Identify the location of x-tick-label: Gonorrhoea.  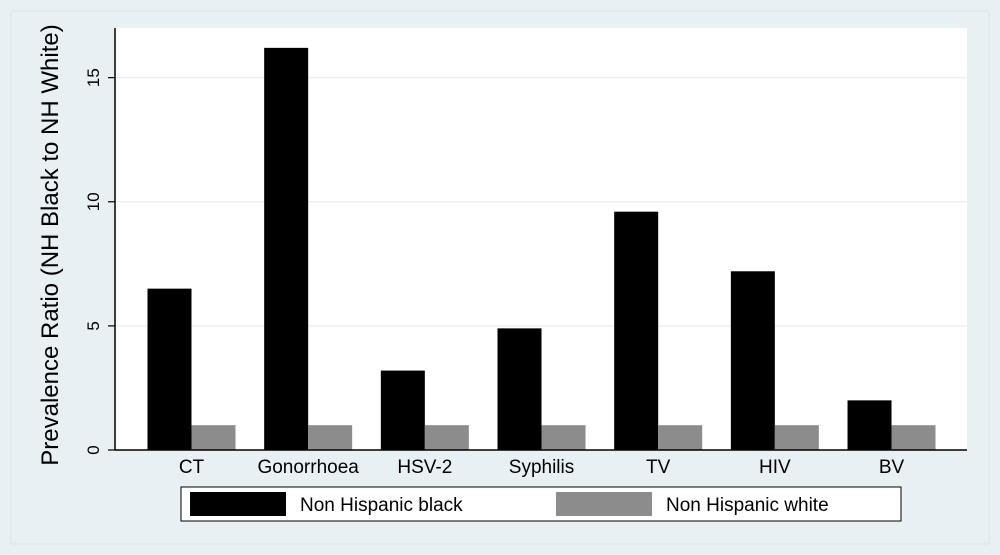
(308, 467).